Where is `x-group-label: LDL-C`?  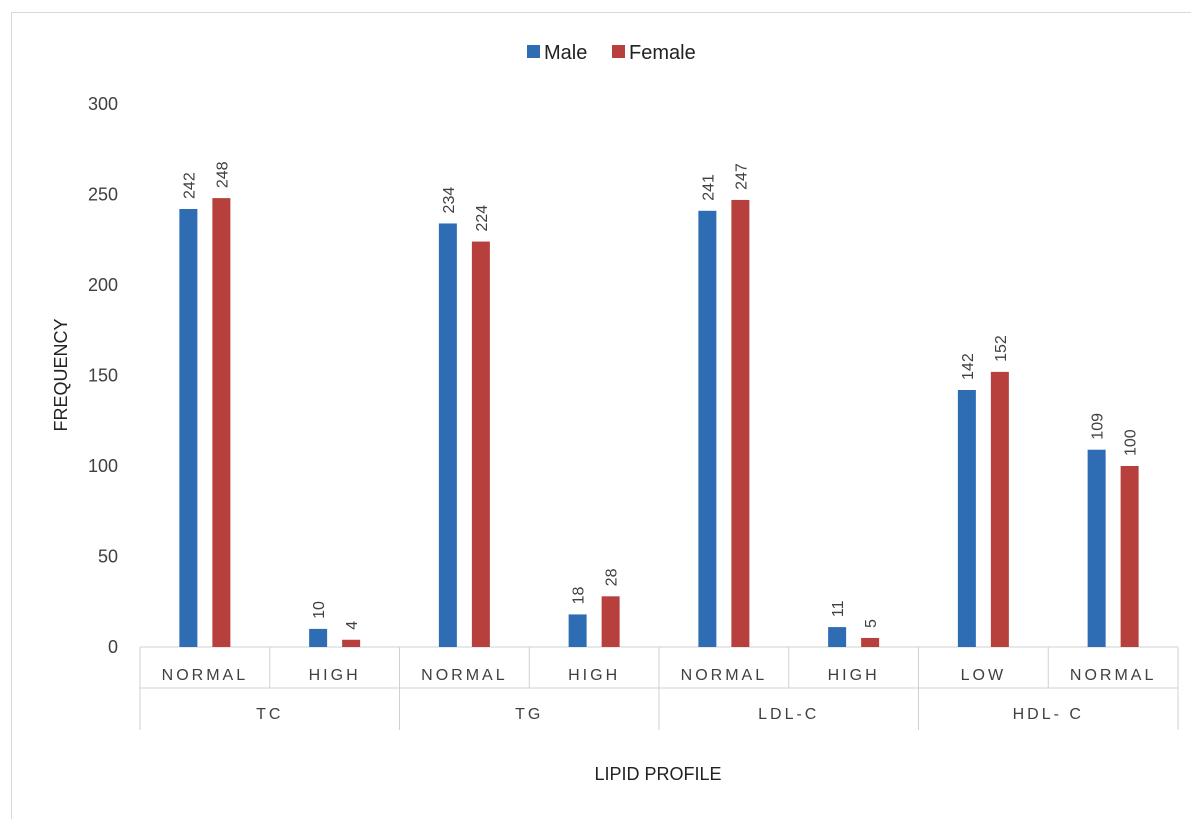
x-group-label: LDL-C is located at coordinates (788, 714).